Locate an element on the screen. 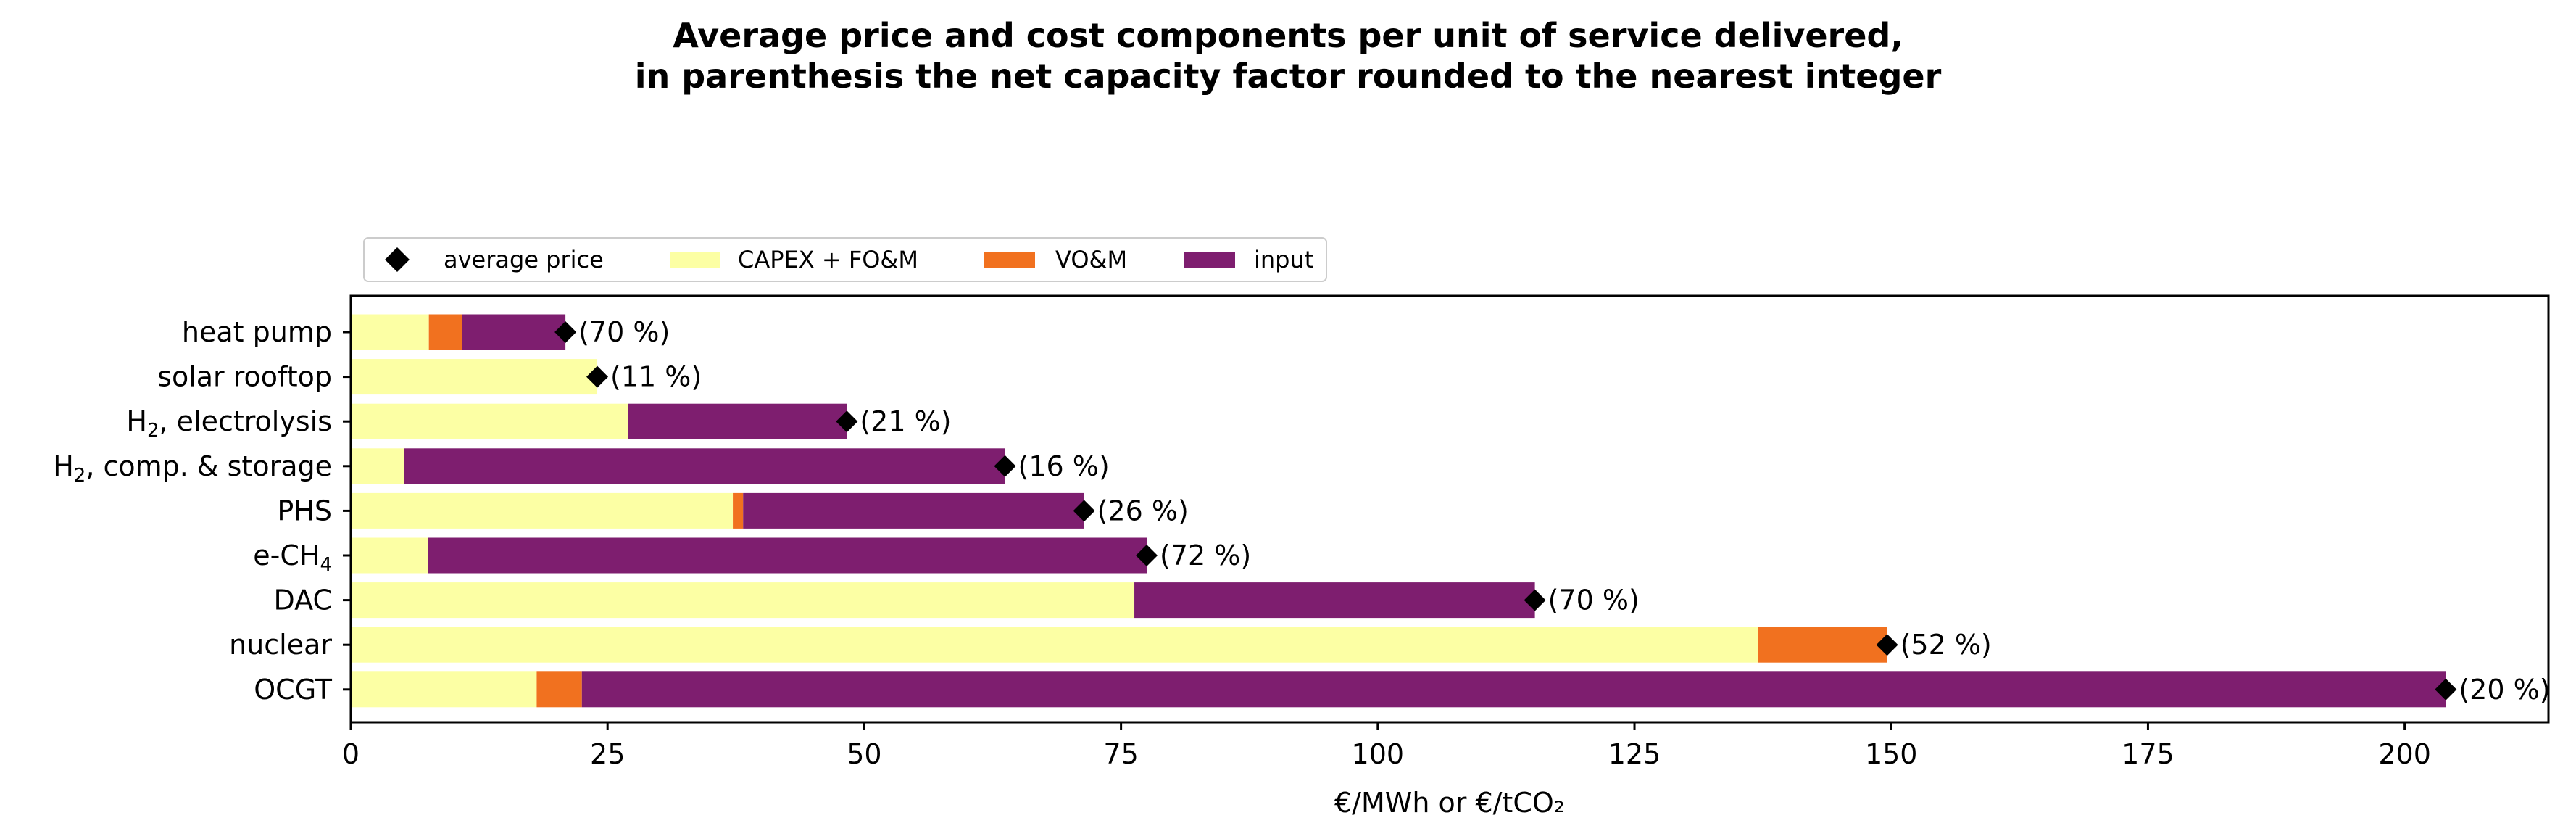  x-tick-label: 75 is located at coordinates (1120, 754).